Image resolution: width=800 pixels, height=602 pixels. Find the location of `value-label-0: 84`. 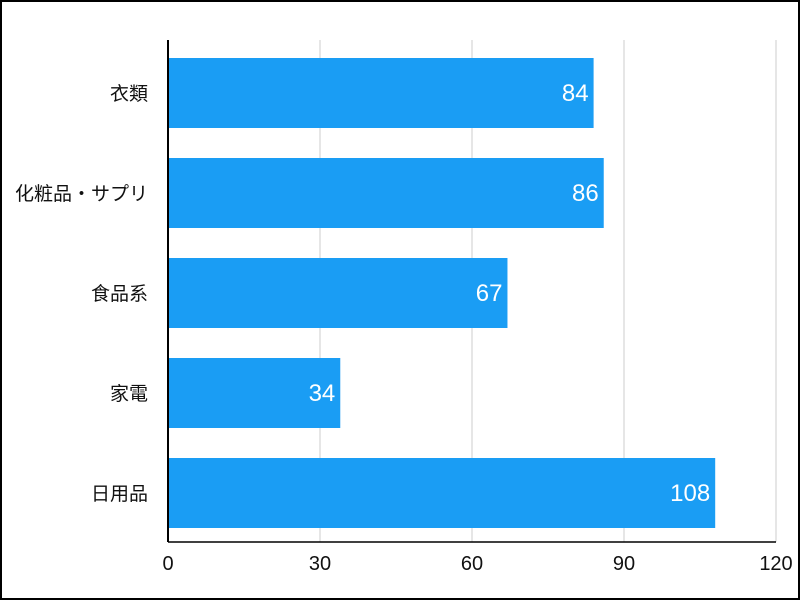

value-label-0: 84 is located at coordinates (575, 93).